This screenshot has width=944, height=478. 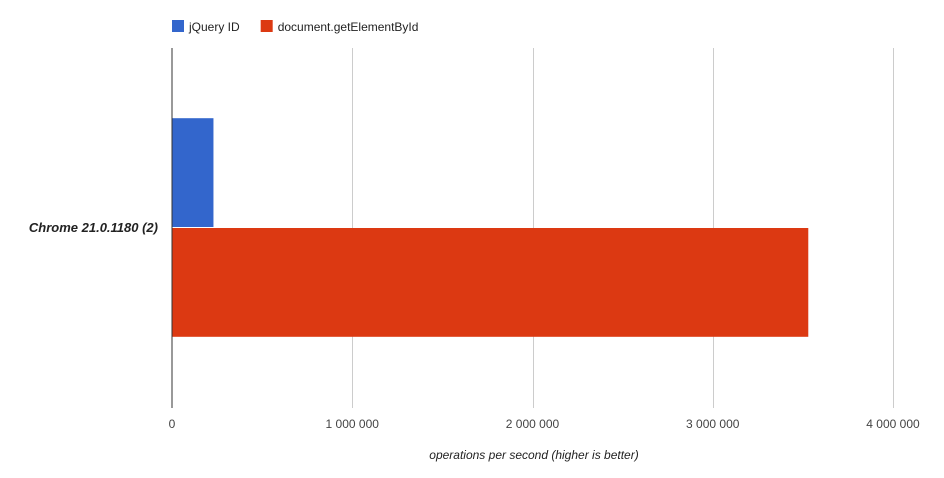 I want to click on x-axis-title: operations per second (higher is better), so click(x=533, y=455).